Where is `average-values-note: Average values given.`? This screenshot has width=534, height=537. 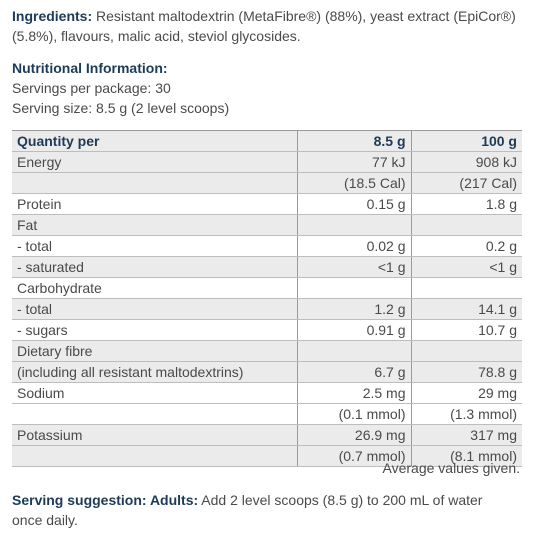
average-values-note: Average values given. is located at coordinates (451, 468).